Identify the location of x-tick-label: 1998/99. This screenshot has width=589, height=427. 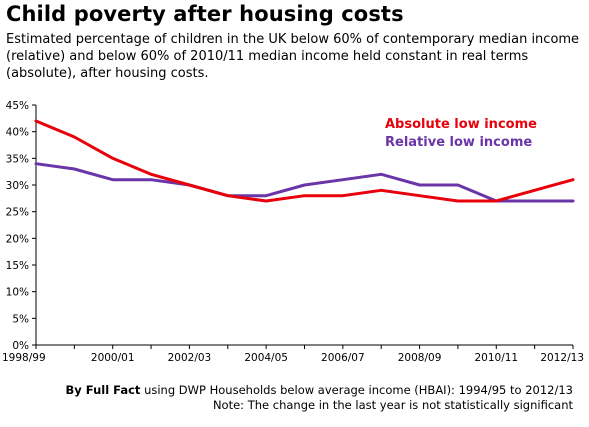
(24, 358).